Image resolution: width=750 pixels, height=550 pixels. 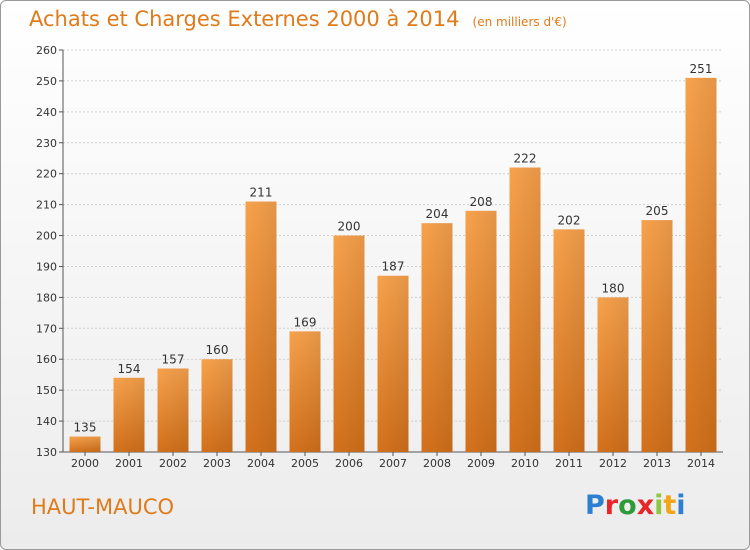 I want to click on x-tick-label: 2011, so click(x=569, y=463).